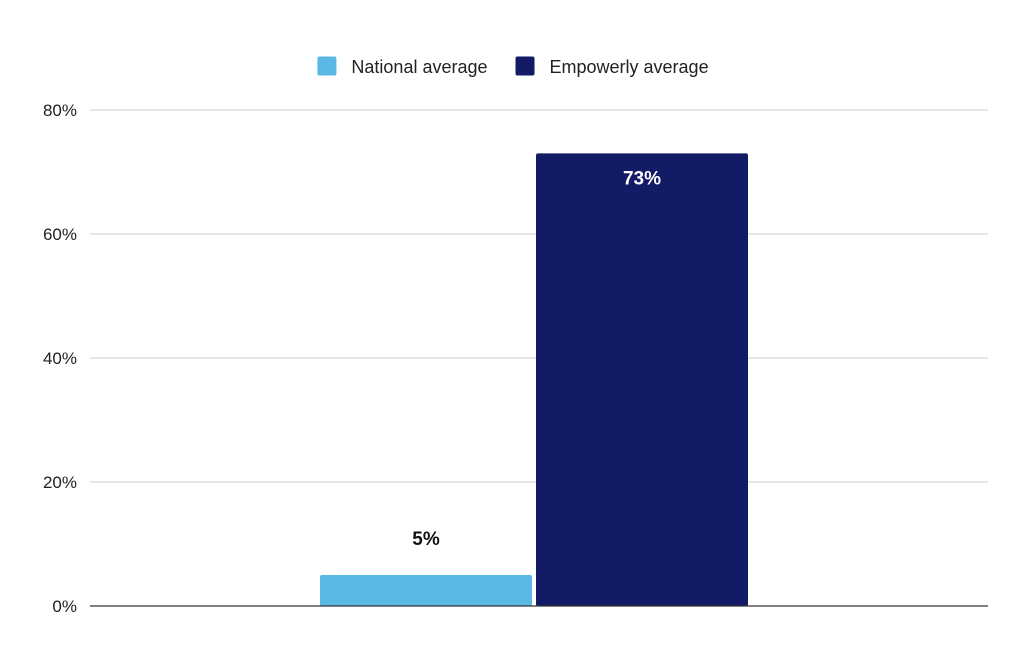  What do you see at coordinates (426, 590) in the screenshot?
I see `bar-national-average` at bounding box center [426, 590].